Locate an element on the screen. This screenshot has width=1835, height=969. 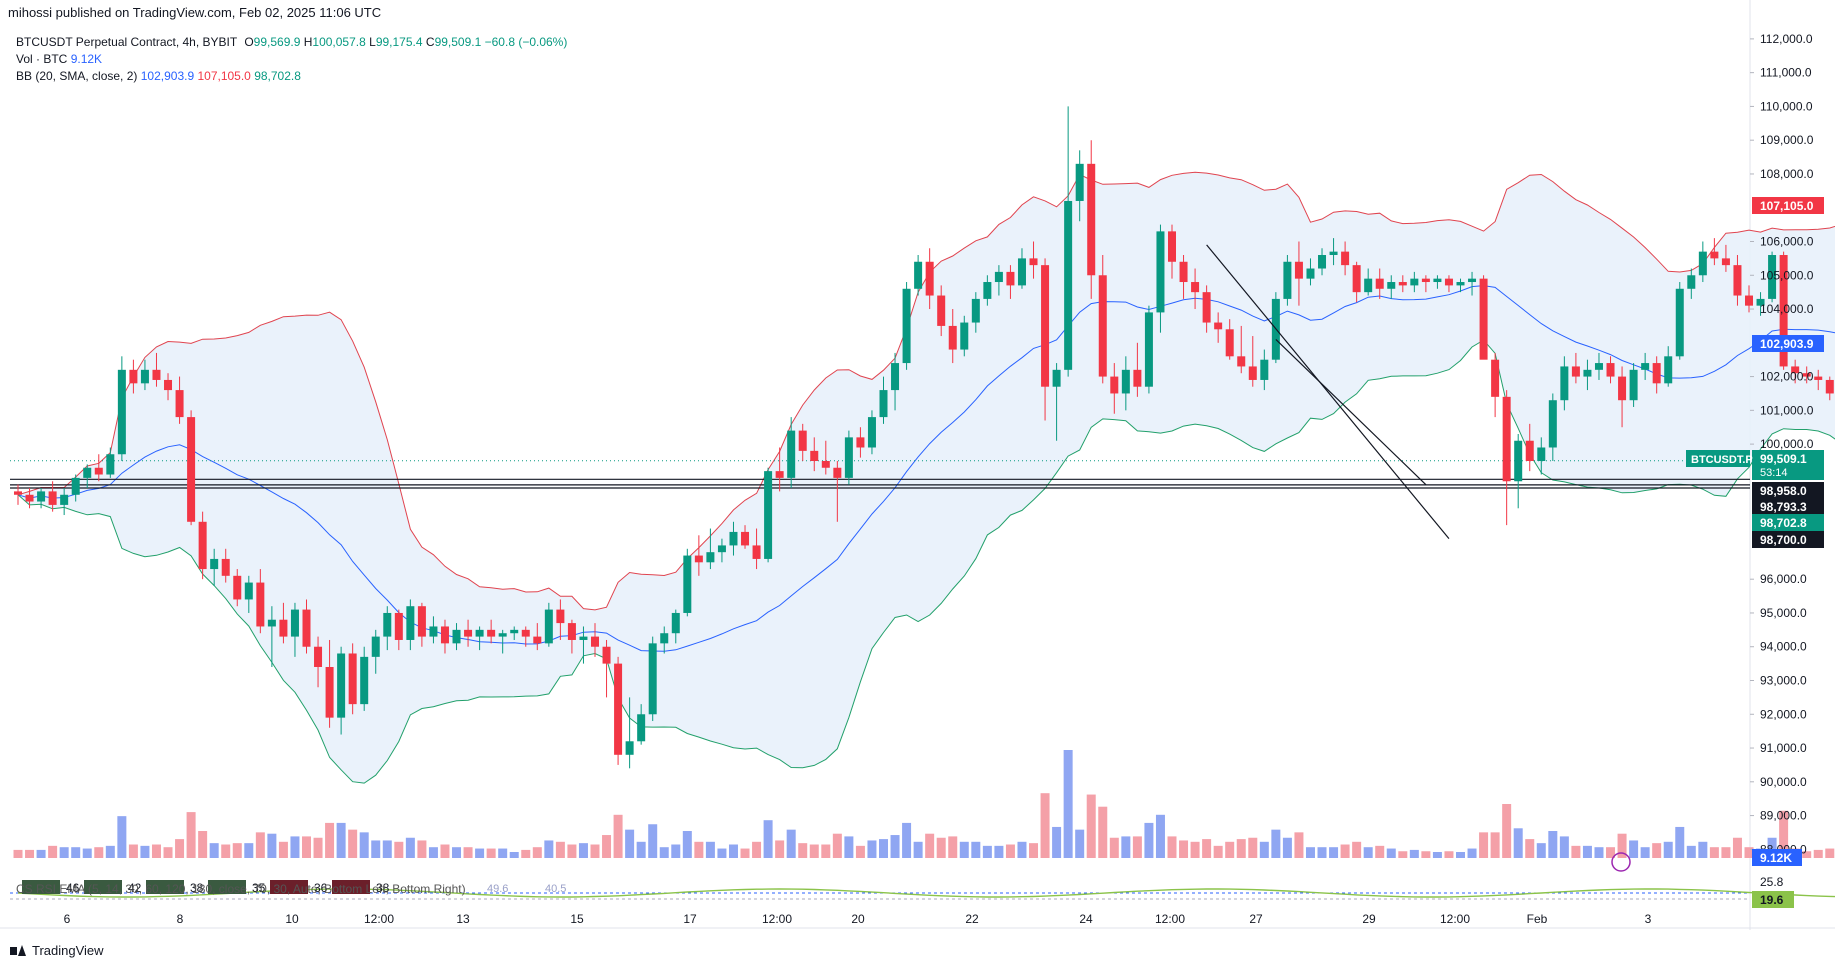
trendlines is located at coordinates (1328, 392).